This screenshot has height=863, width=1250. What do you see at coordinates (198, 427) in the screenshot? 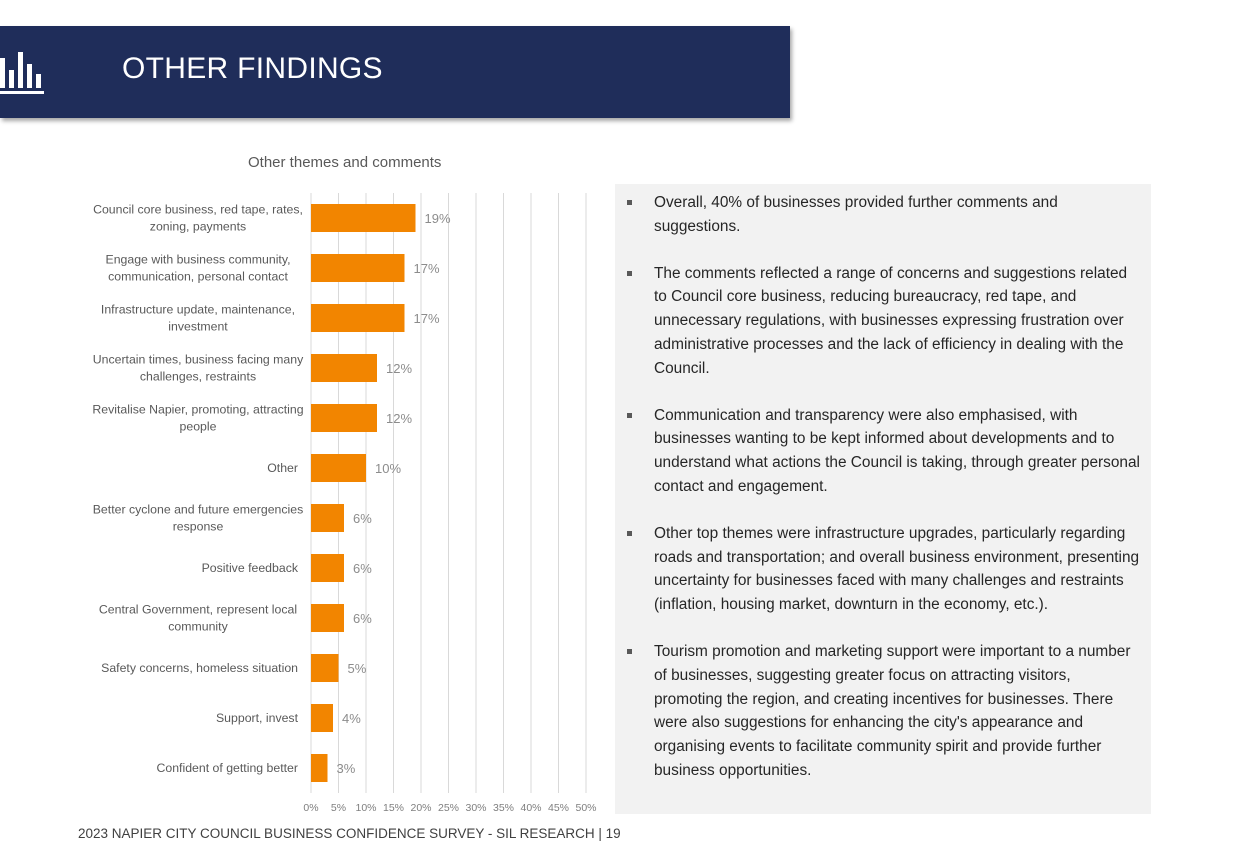
I see `category-label: people` at bounding box center [198, 427].